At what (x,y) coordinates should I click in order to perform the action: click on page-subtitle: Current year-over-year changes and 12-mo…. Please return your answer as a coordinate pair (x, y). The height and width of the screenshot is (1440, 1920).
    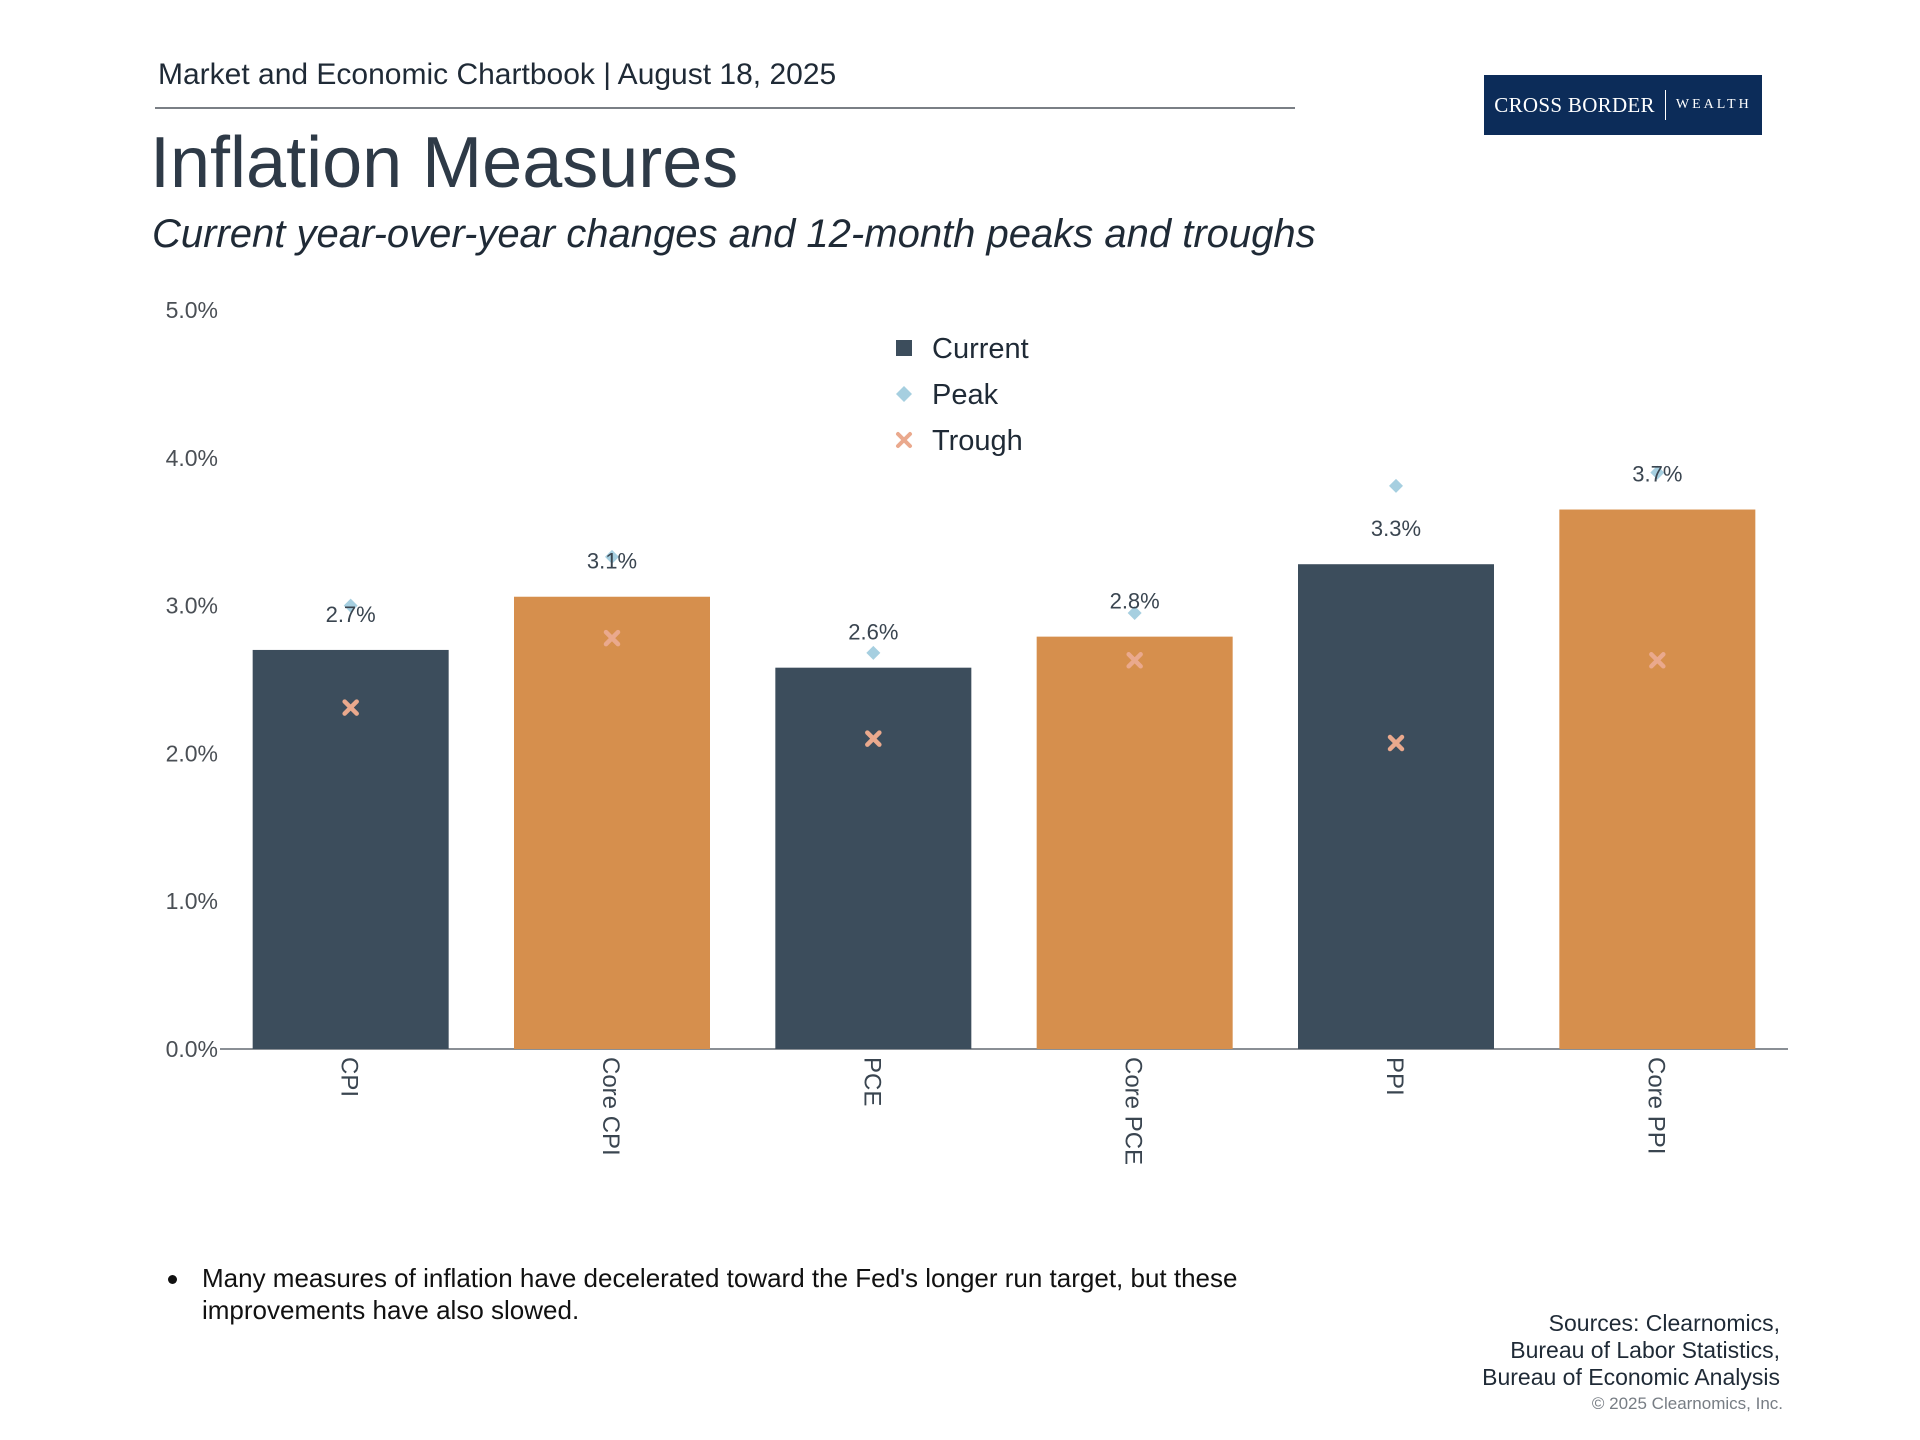
    Looking at the image, I should click on (734, 234).